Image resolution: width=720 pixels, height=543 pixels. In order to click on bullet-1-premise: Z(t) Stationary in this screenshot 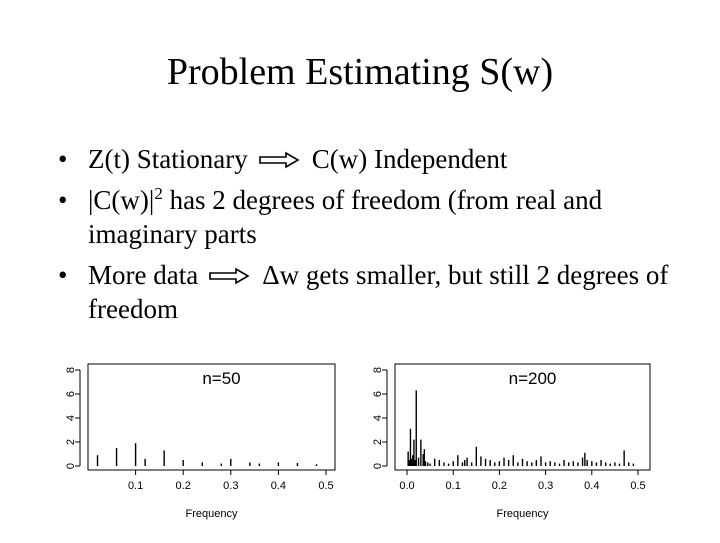, I will do `click(168, 159)`.